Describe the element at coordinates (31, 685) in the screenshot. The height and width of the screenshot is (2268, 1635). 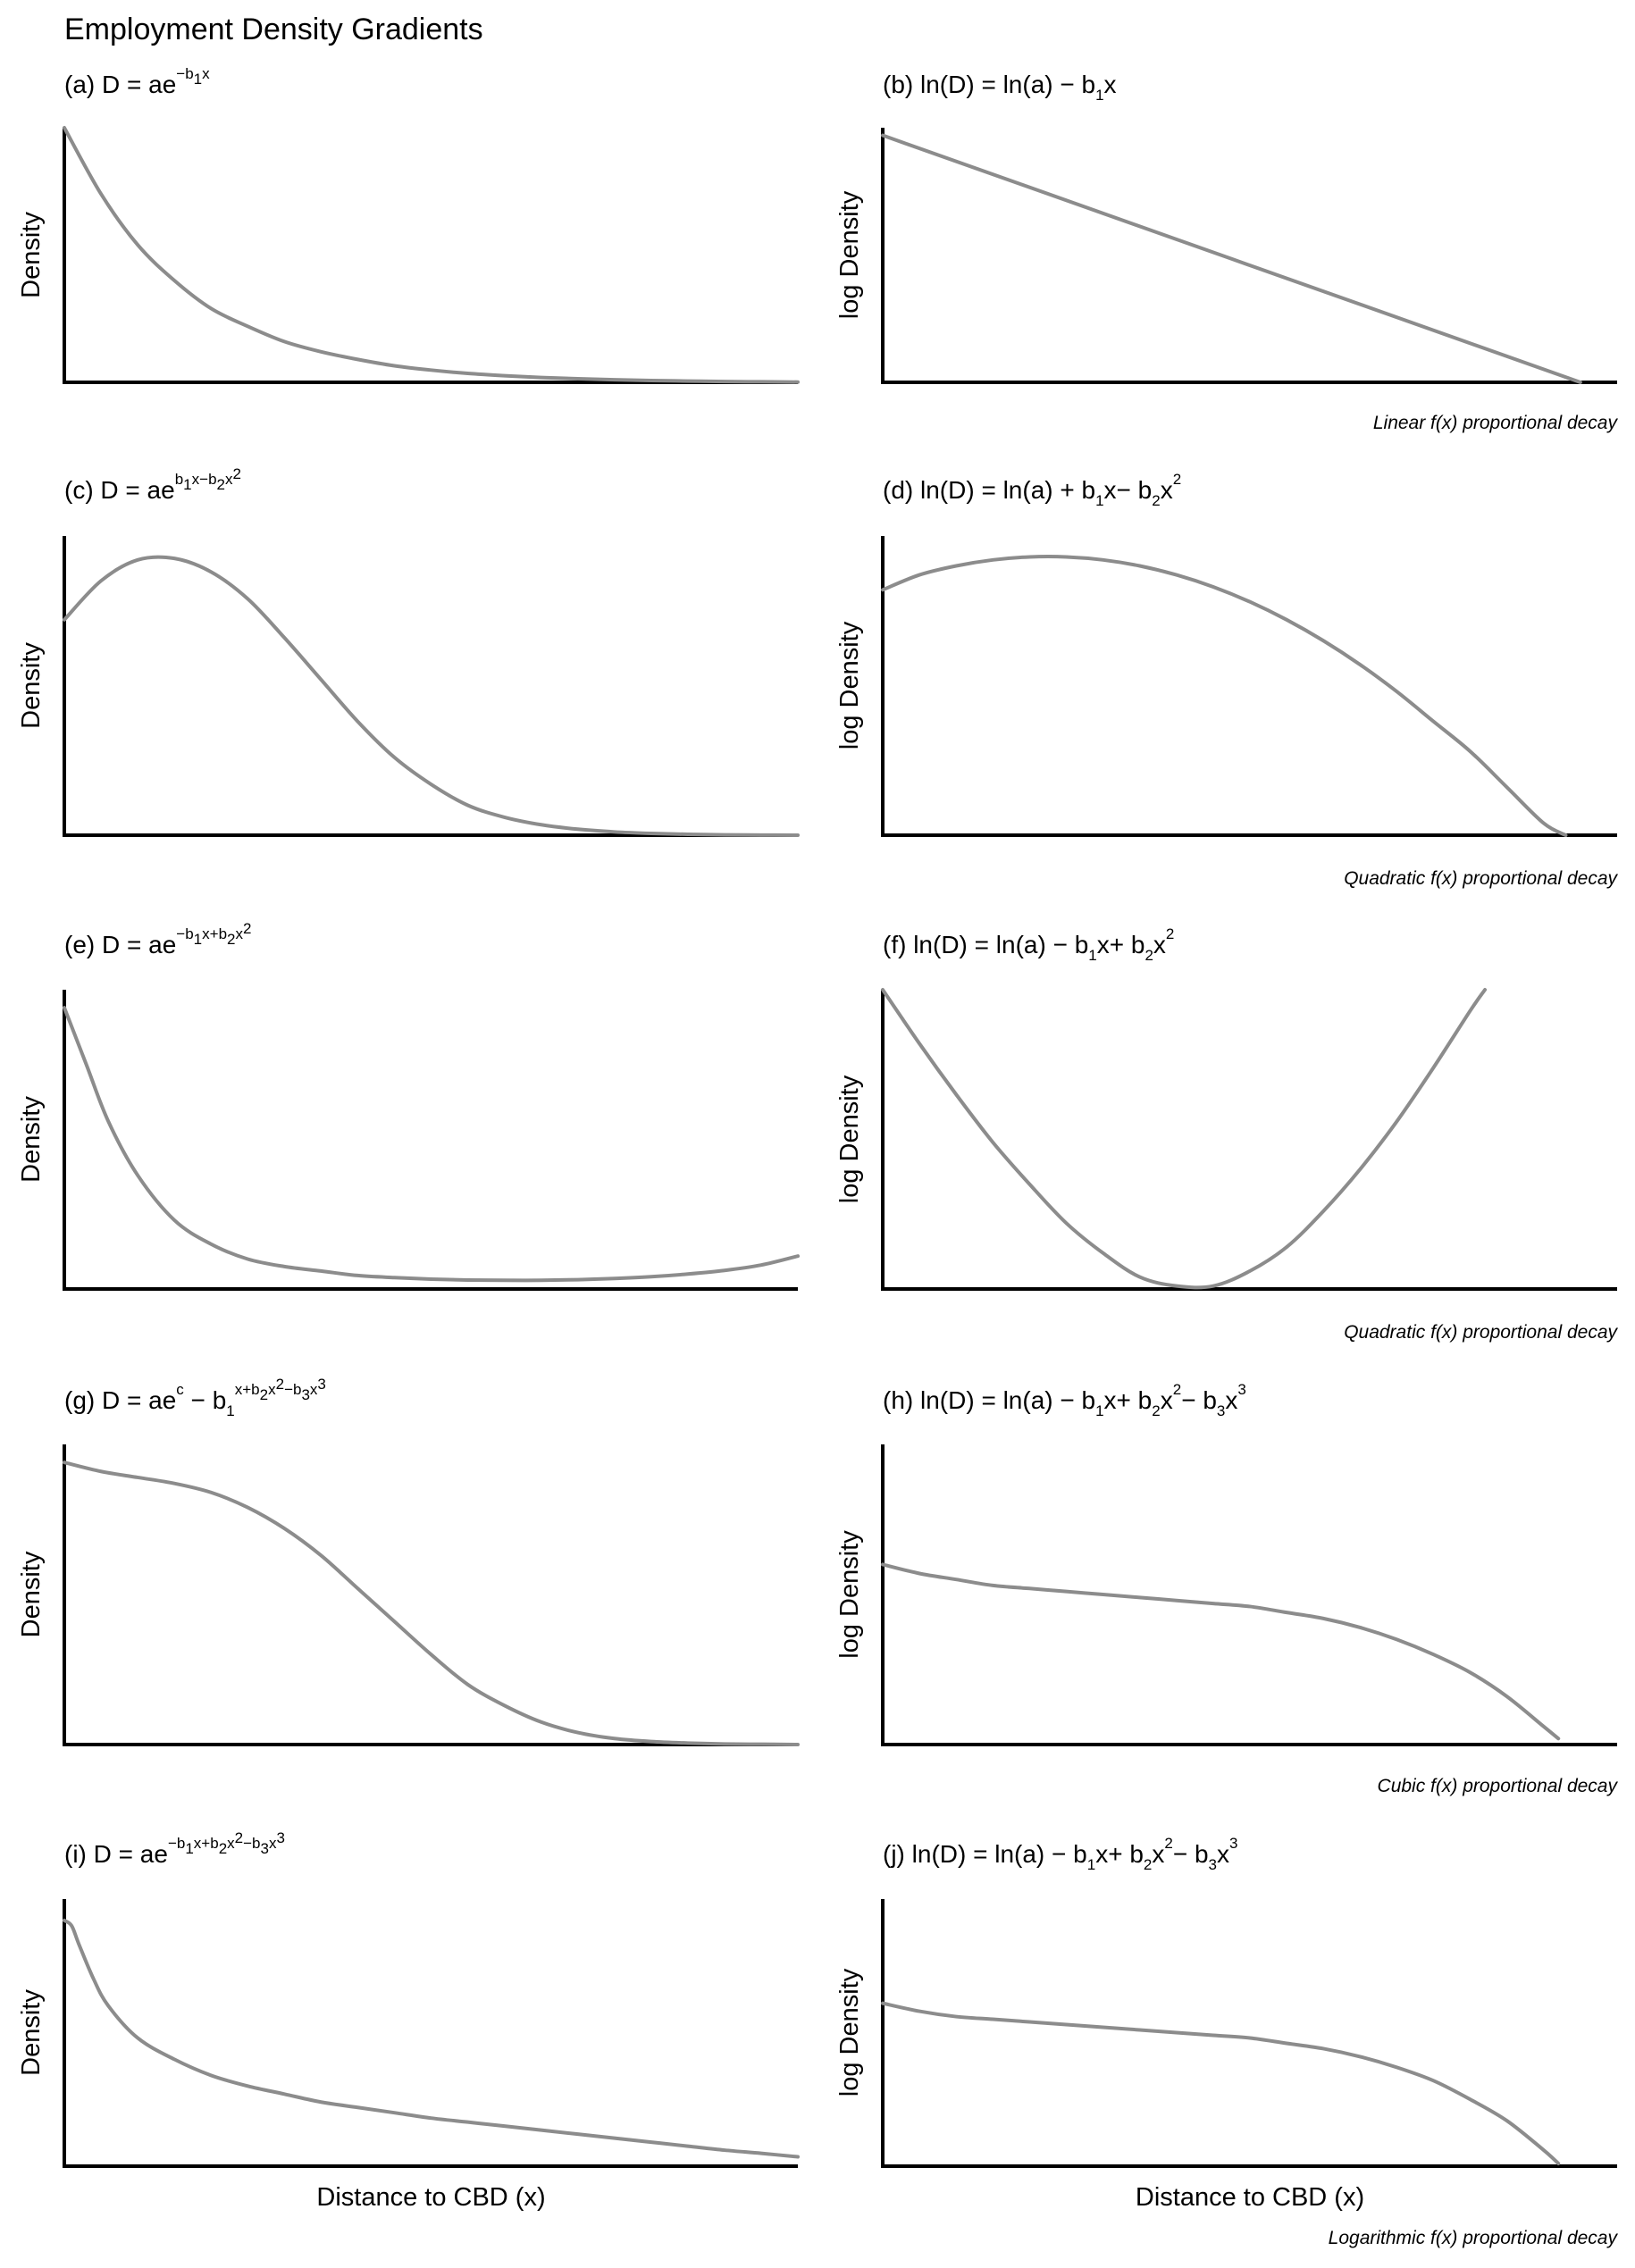
I see `y-axis-label-c: Density` at that location.